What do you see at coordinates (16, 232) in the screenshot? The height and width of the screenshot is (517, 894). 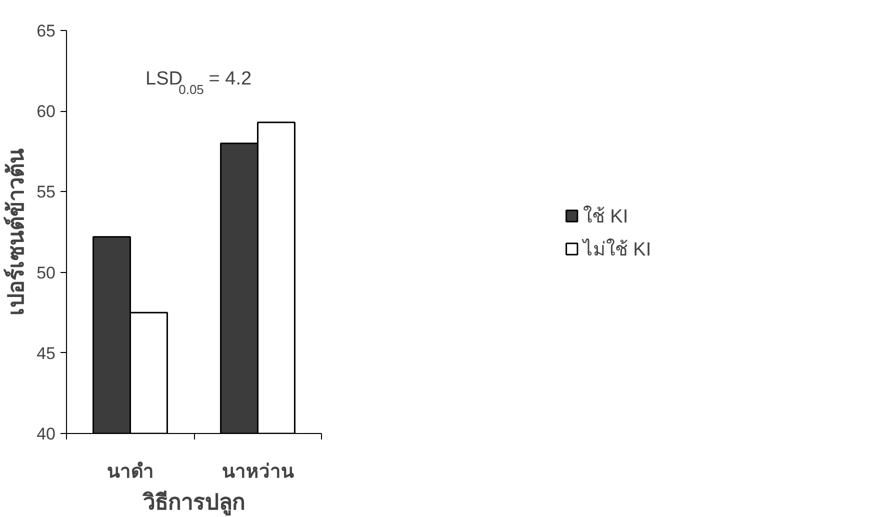 I see `y-axis-title: เปอร์เซนต์ข้าวต้น` at bounding box center [16, 232].